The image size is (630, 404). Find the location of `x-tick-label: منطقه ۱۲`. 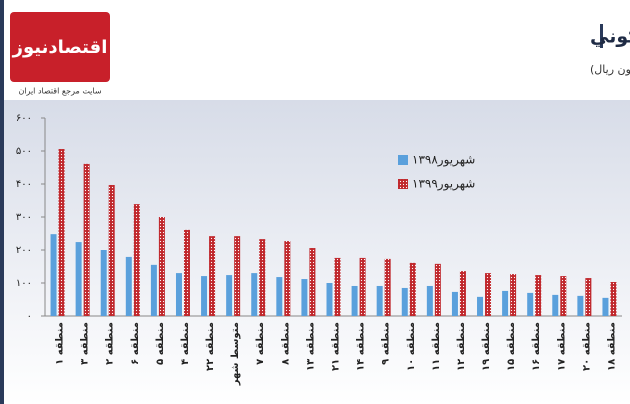

x-tick-label: منطقه ۱۲ is located at coordinates (461, 346).